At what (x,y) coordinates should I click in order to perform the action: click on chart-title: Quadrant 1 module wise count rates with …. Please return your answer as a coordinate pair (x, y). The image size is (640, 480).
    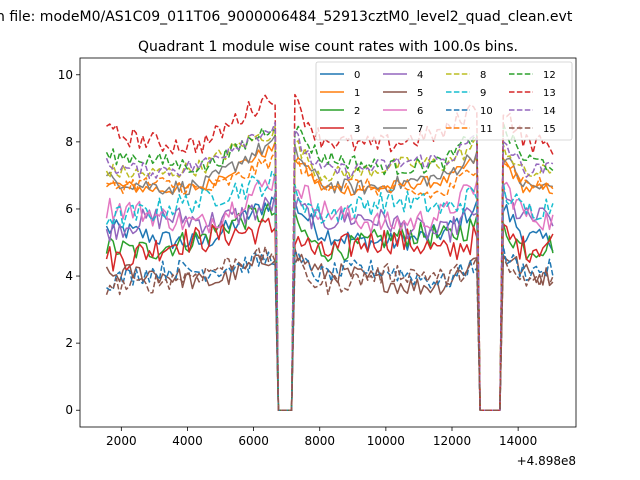
    Looking at the image, I should click on (328, 47).